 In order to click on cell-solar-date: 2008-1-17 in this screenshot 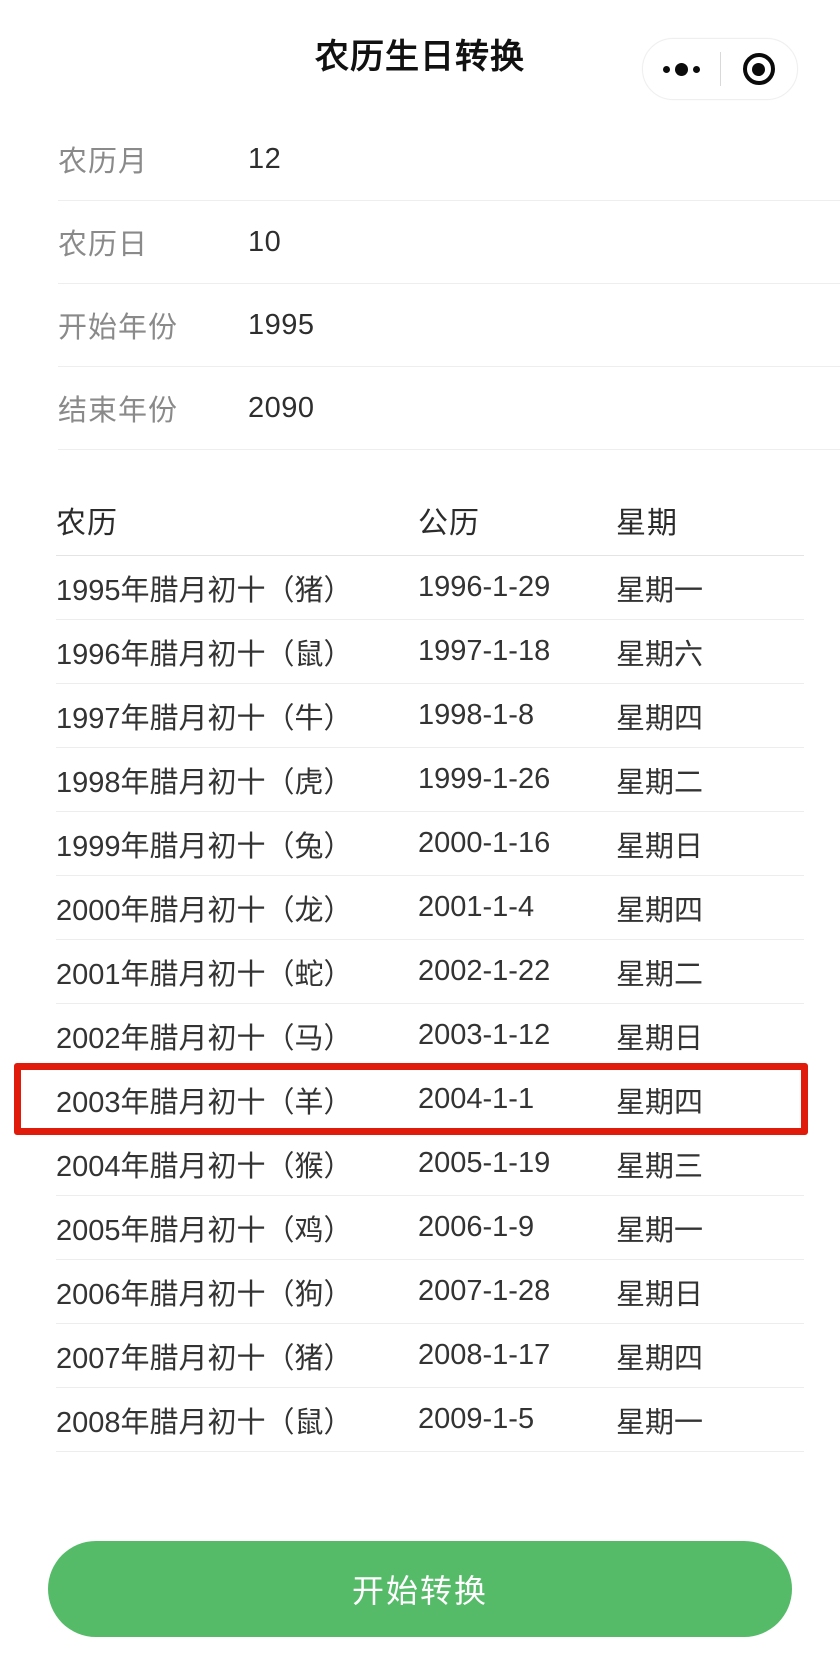, I will do `click(484, 1355)`.